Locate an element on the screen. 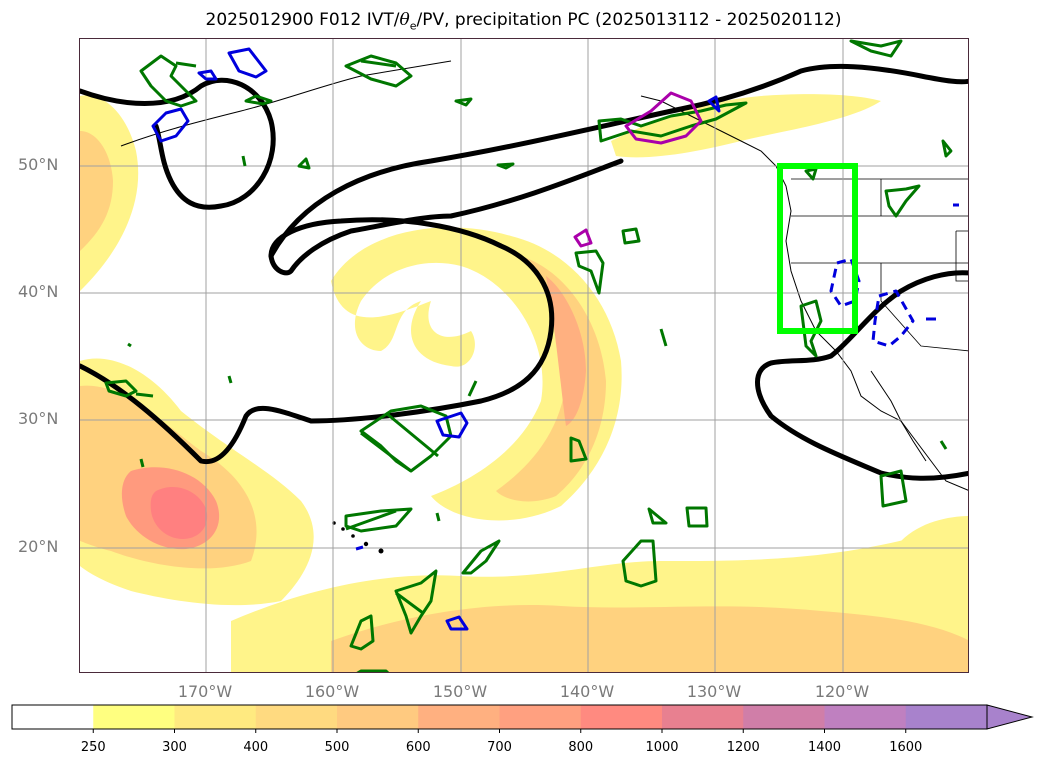 This screenshot has height=767, width=1047. title-prefix: 2025012900 F012 IVT/ is located at coordinates (302, 20).